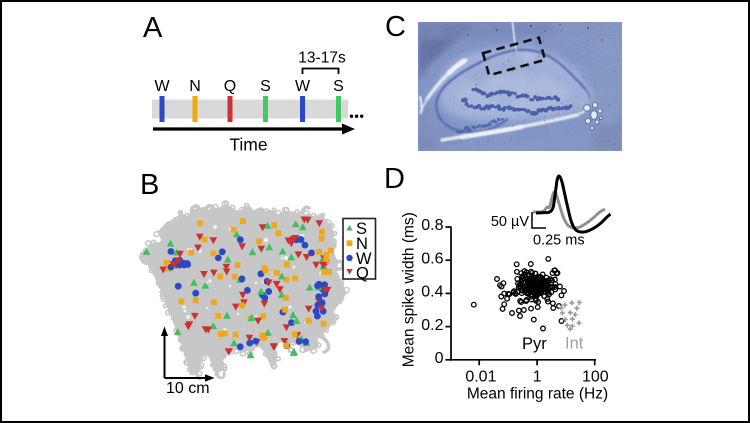  I want to click on svg-text: 0.8, so click(432, 225).